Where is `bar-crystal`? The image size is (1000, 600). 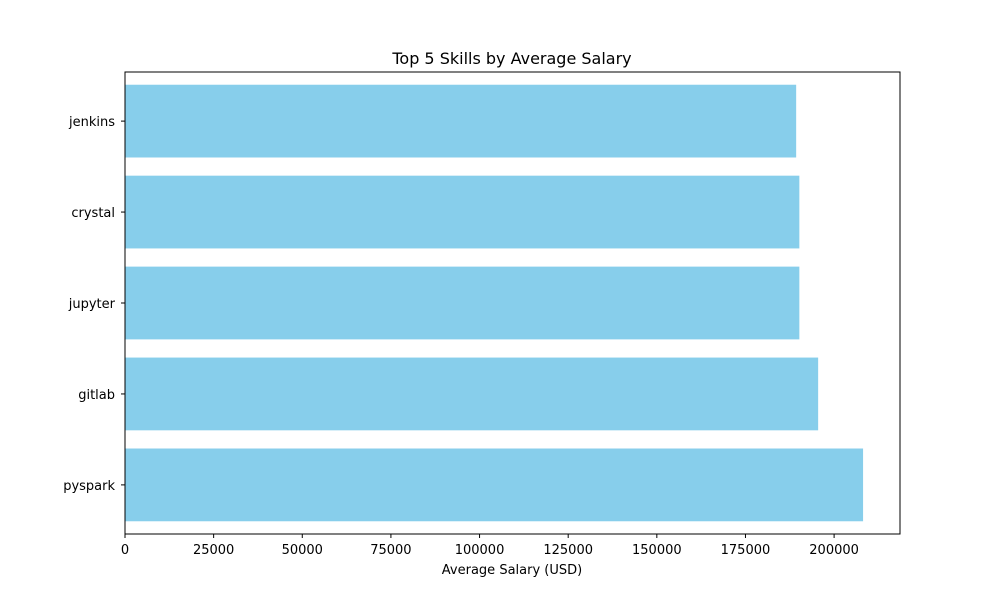
bar-crystal is located at coordinates (462, 212).